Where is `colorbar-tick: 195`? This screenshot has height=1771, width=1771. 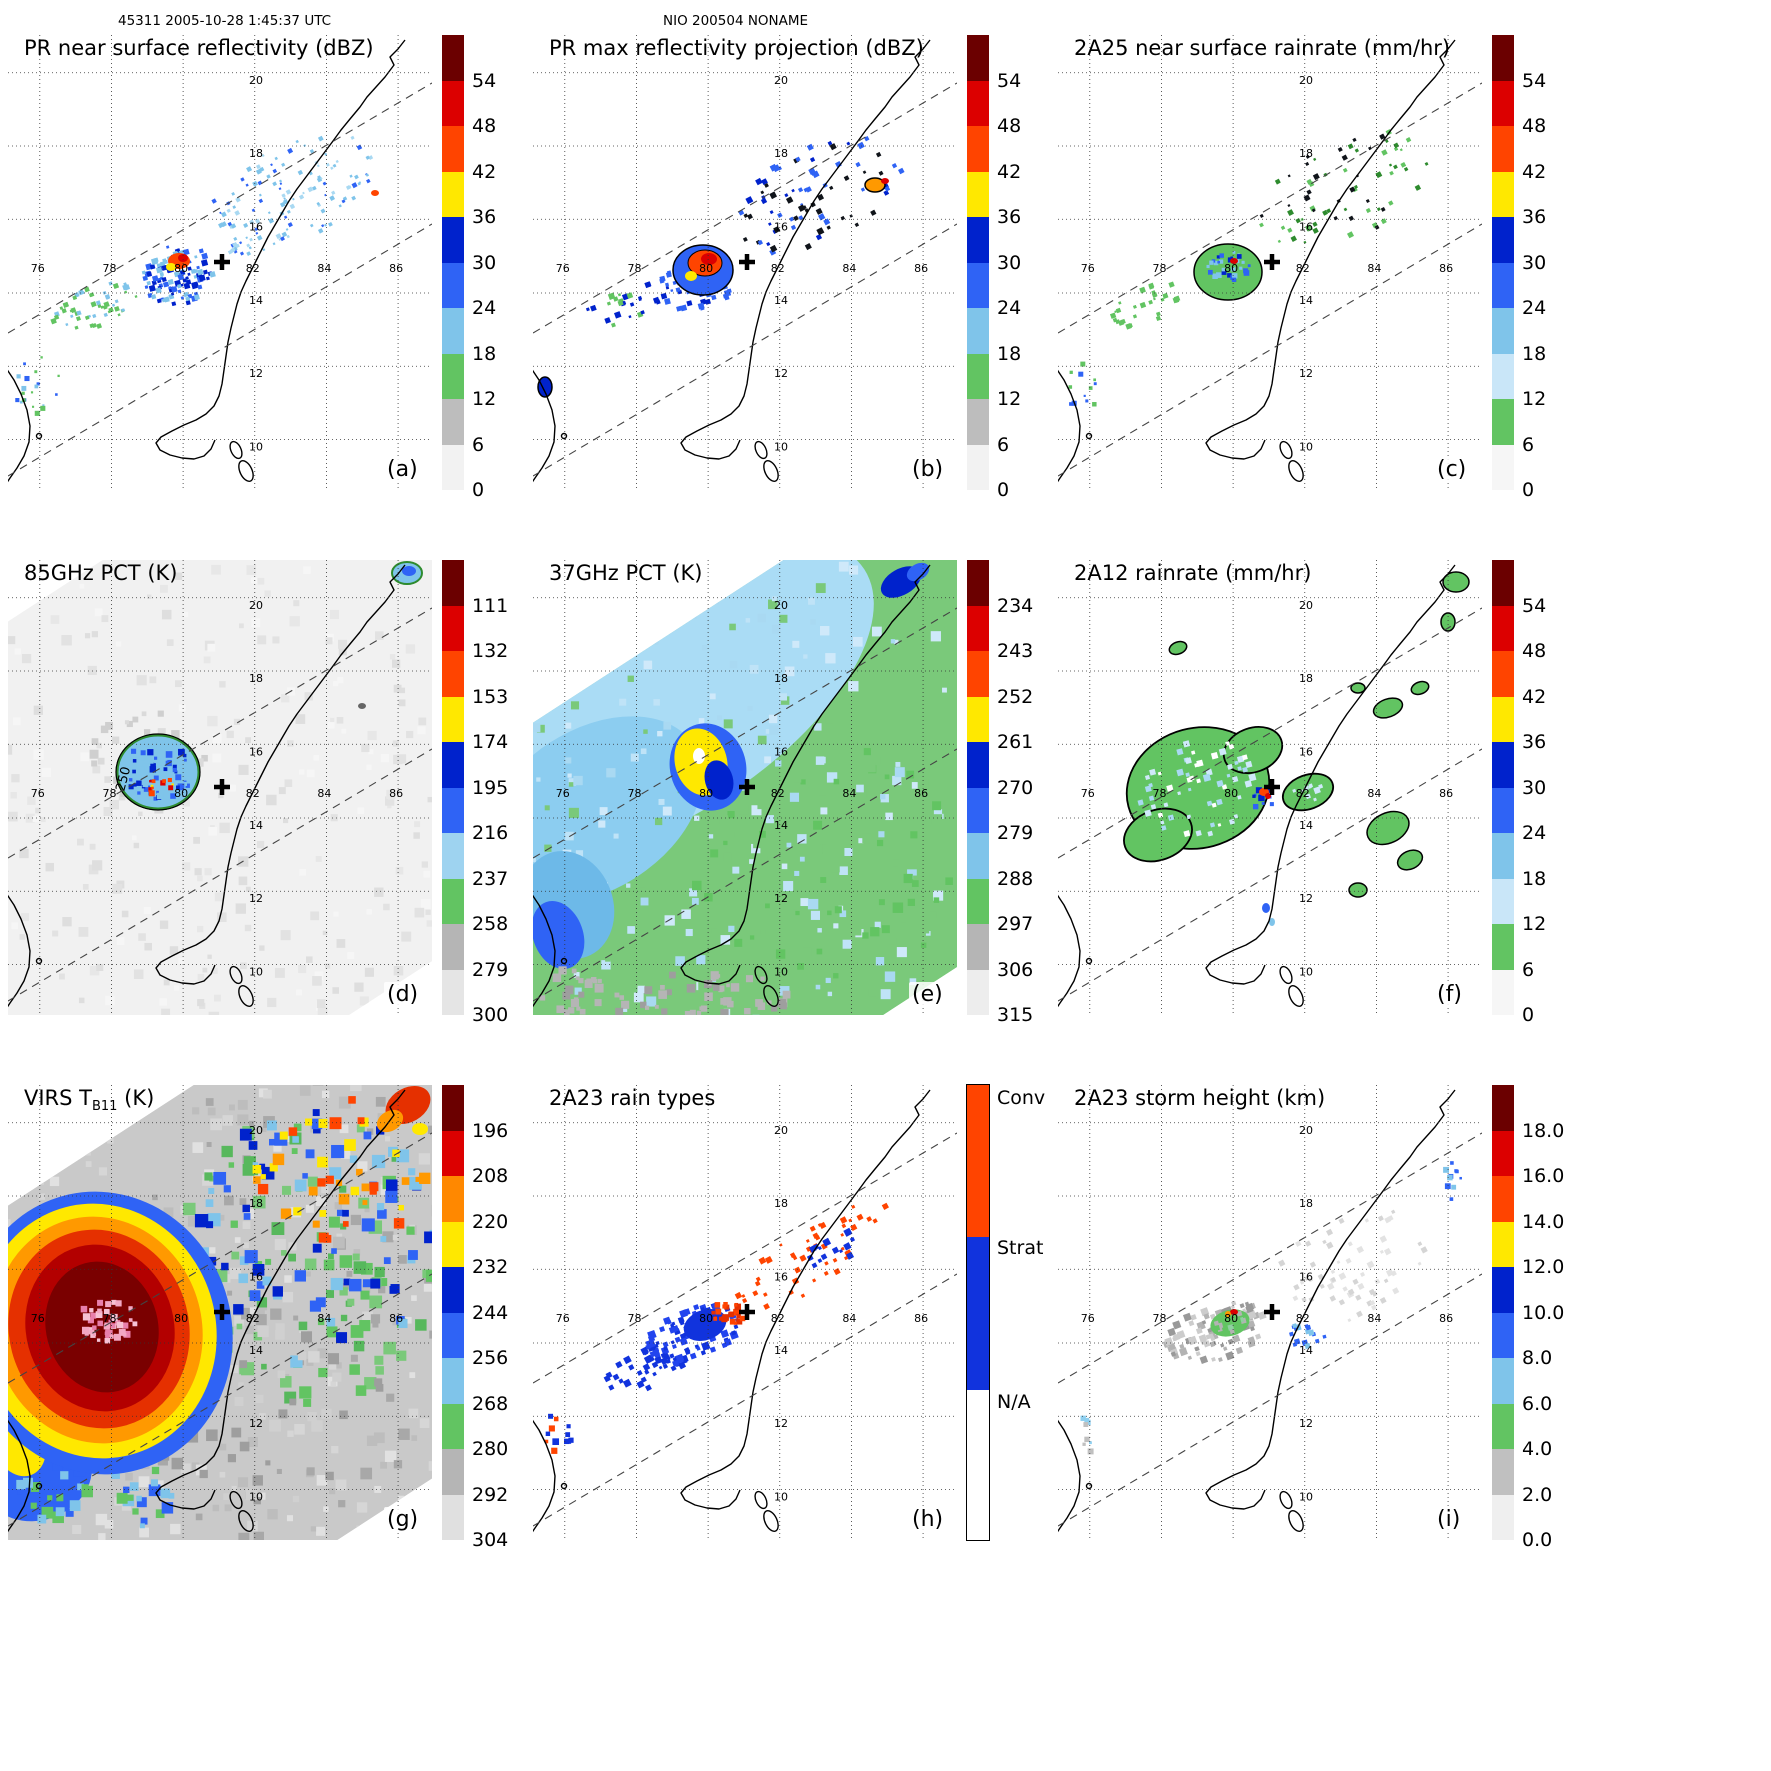 colorbar-tick: 195 is located at coordinates (490, 787).